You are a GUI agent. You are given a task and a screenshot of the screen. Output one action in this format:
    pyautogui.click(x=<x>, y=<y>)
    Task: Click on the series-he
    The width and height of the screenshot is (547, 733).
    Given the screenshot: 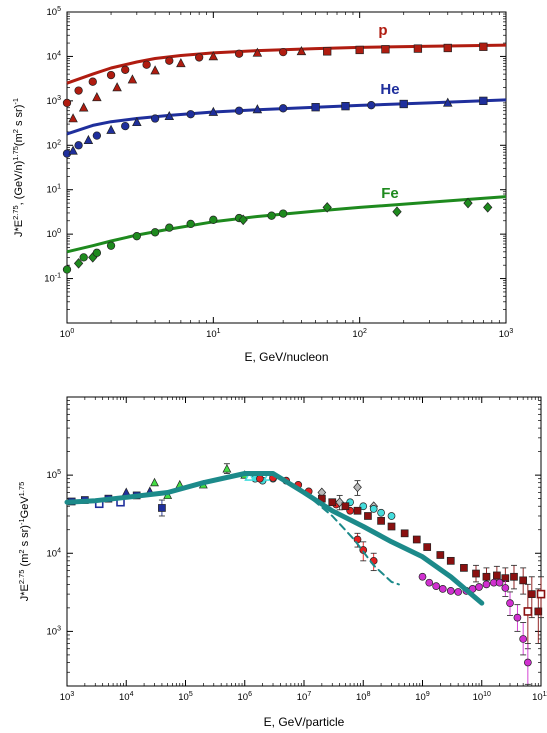 What is the action you would take?
    pyautogui.click(x=284, y=127)
    